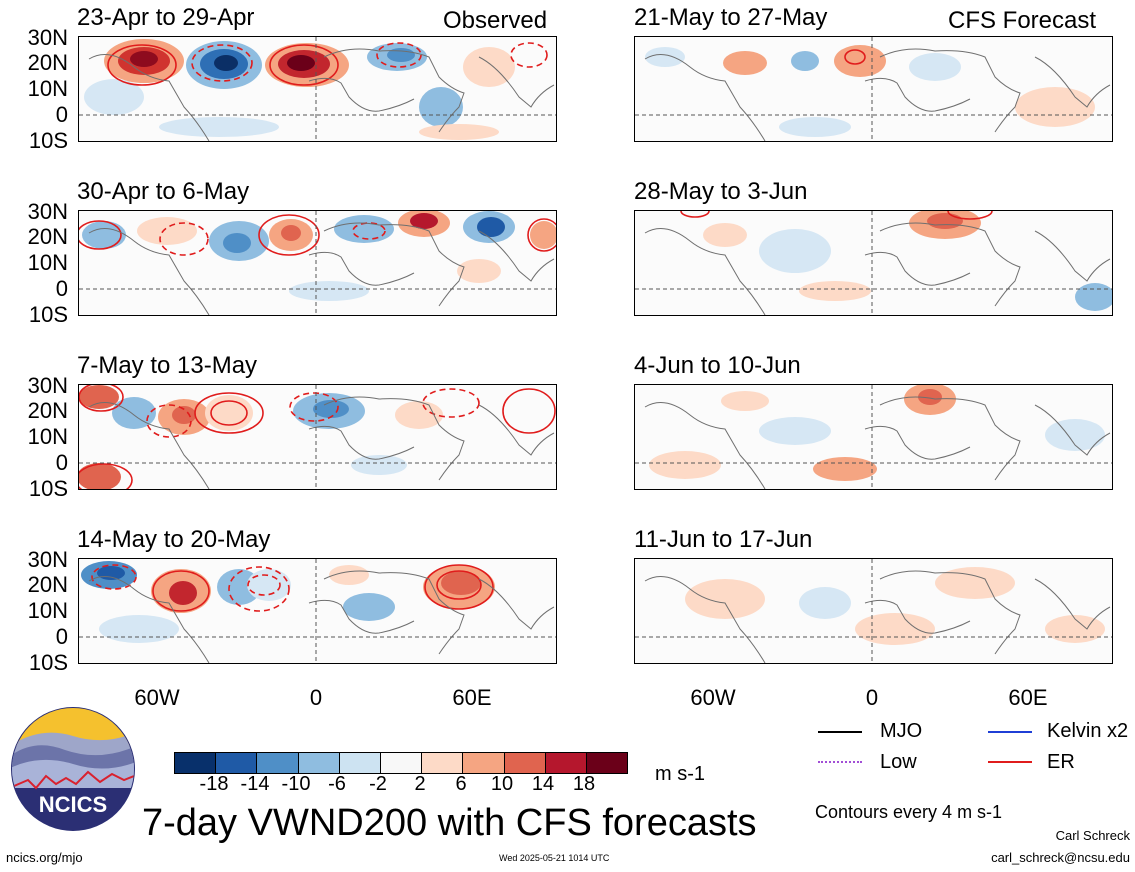 The height and width of the screenshot is (872, 1135). I want to click on colorbar-tick: 10, so click(502, 784).